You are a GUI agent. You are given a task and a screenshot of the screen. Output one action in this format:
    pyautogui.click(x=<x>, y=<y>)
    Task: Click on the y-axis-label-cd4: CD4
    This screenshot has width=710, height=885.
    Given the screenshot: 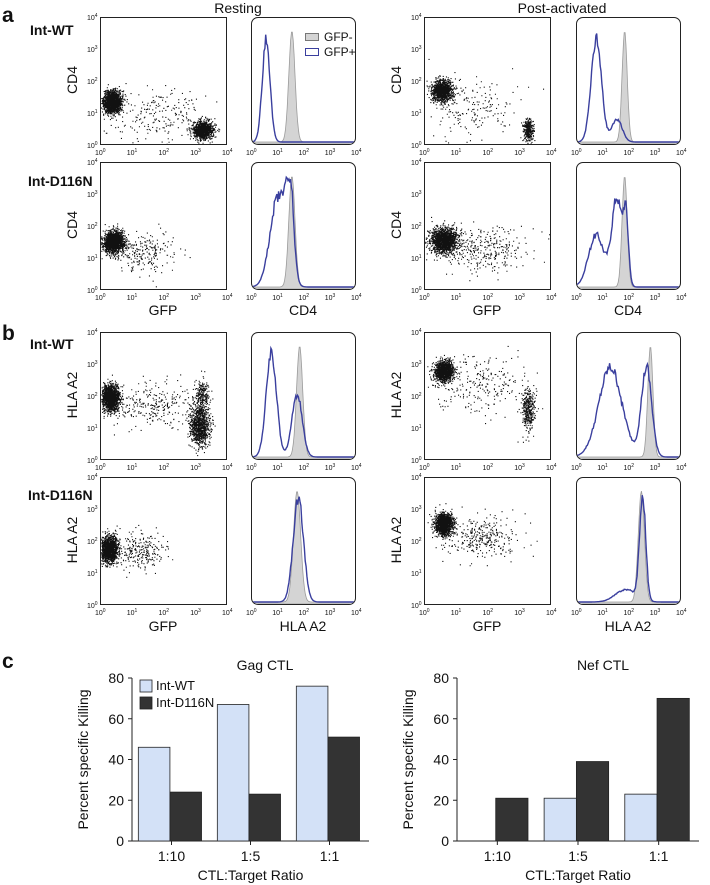 What is the action you would take?
    pyautogui.click(x=396, y=80)
    